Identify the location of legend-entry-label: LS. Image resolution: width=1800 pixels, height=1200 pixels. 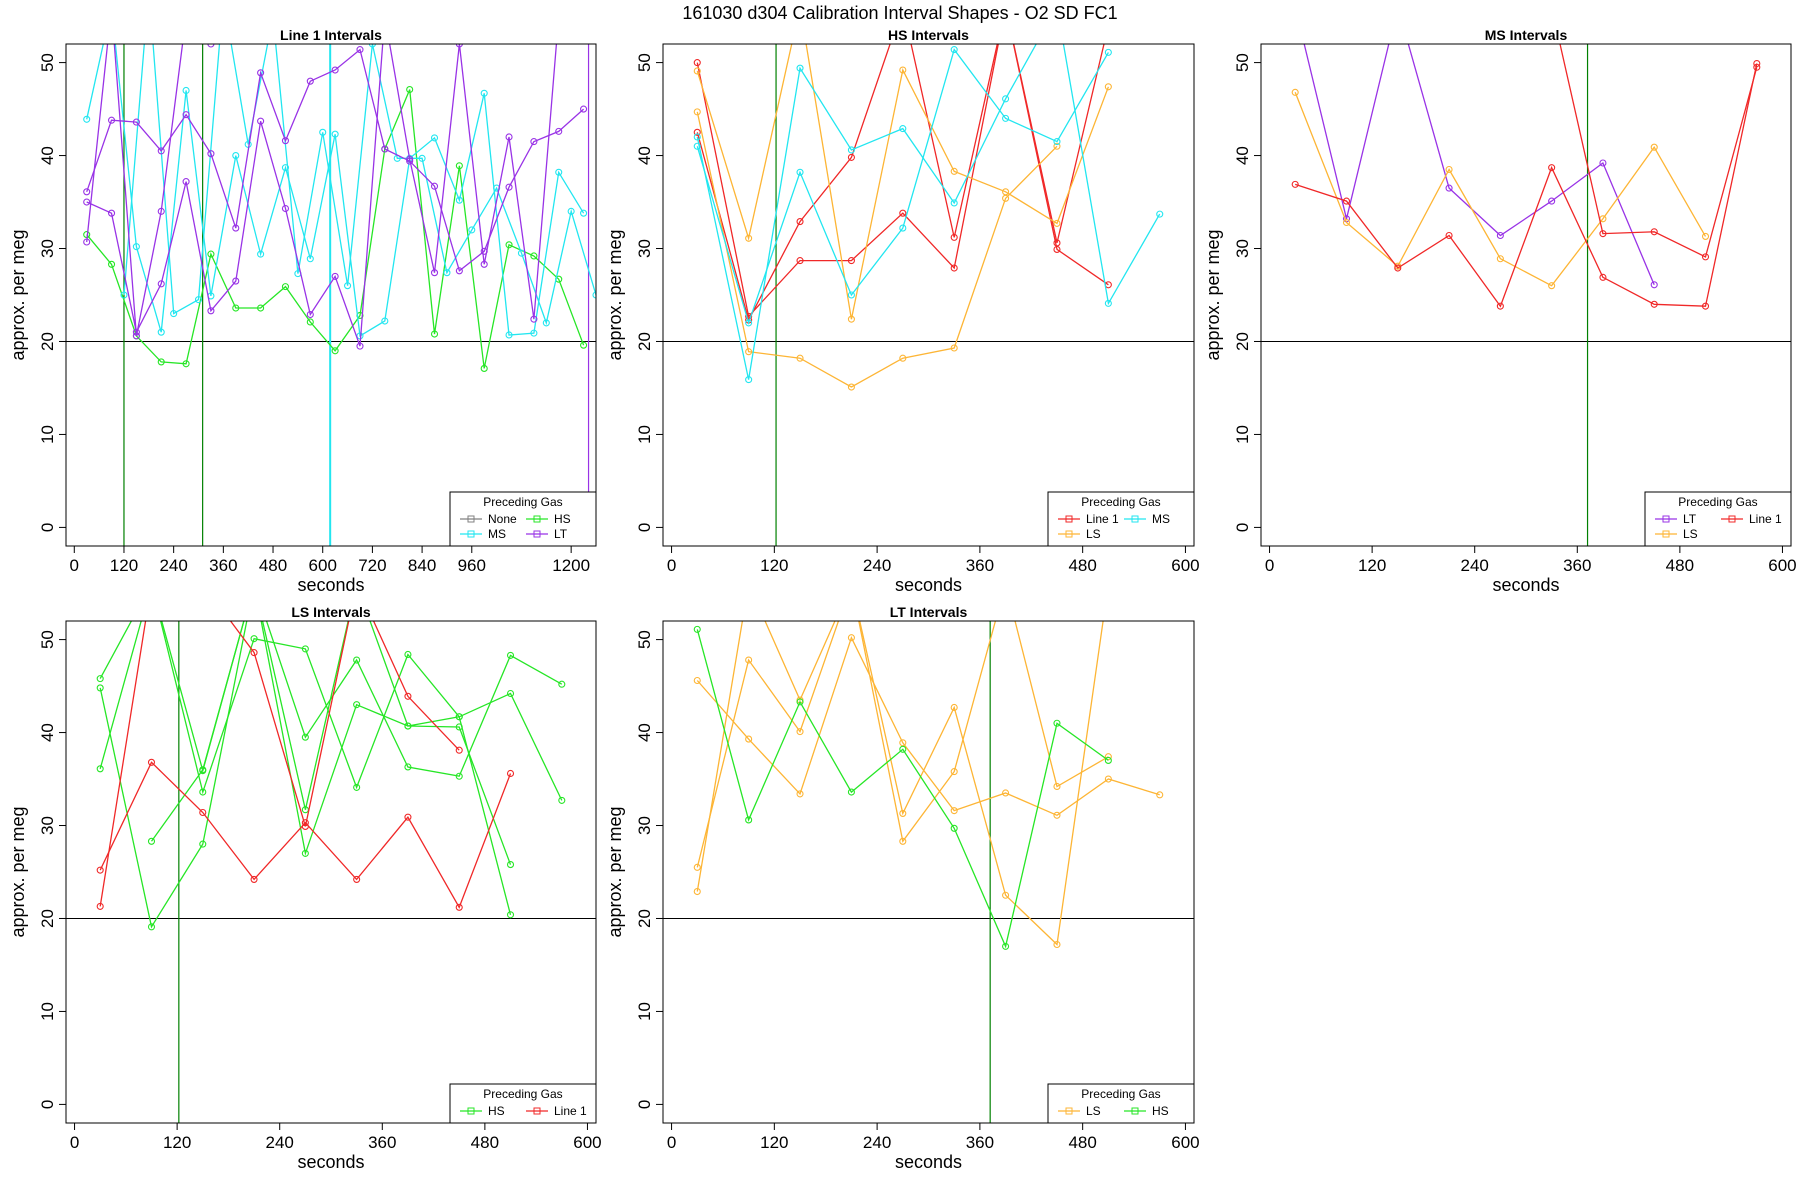
(1093, 534).